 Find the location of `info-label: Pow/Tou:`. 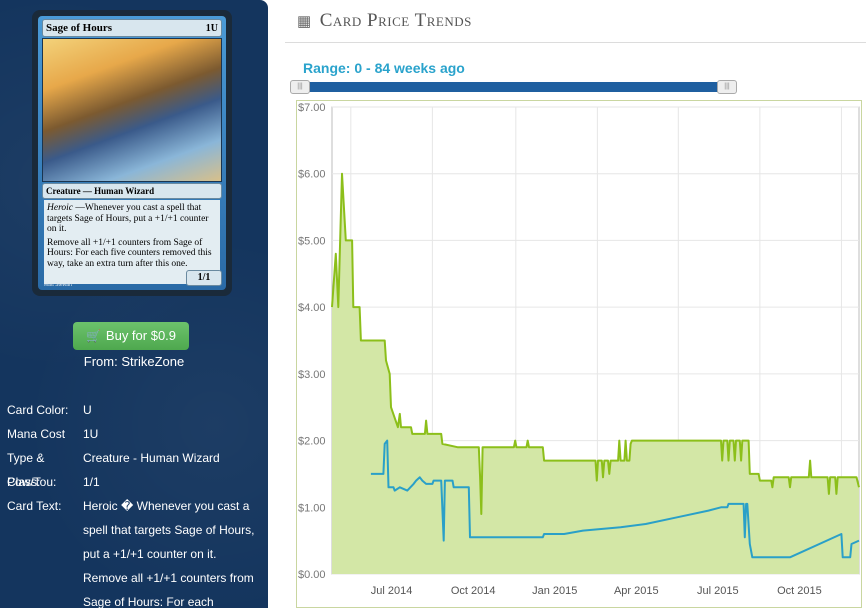

info-label: Pow/Tou: is located at coordinates (32, 482).